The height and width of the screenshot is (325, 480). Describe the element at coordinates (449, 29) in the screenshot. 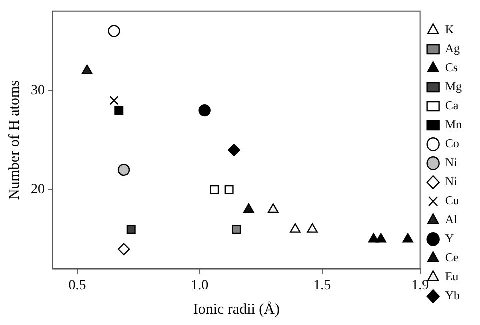

I see `legend-label: K` at that location.